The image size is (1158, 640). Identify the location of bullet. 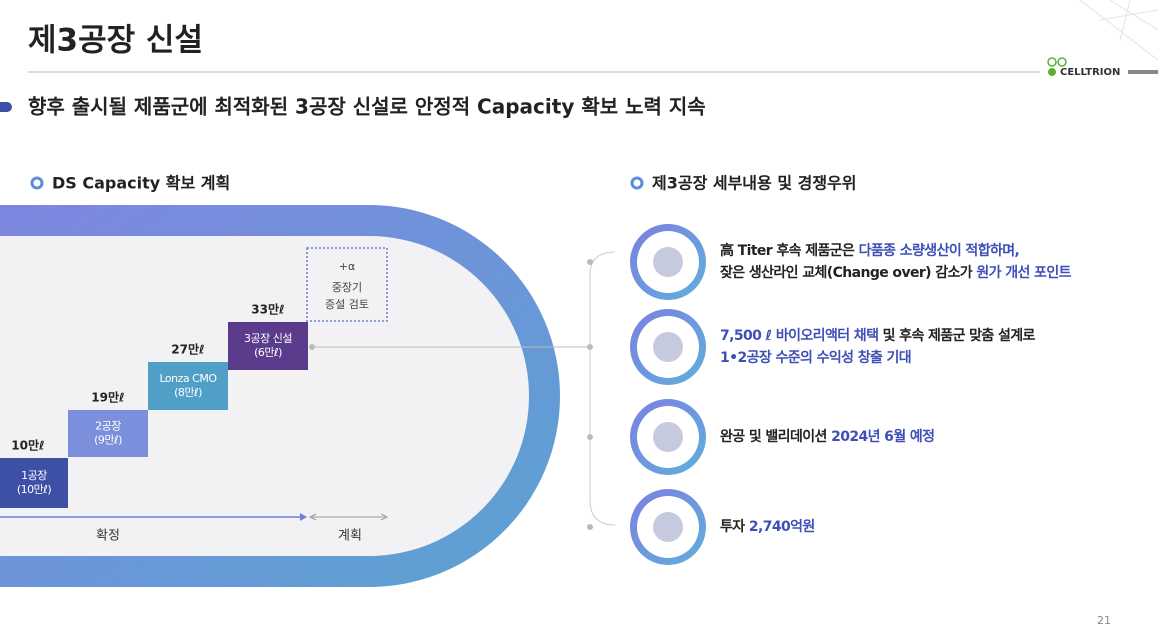
(6, 107).